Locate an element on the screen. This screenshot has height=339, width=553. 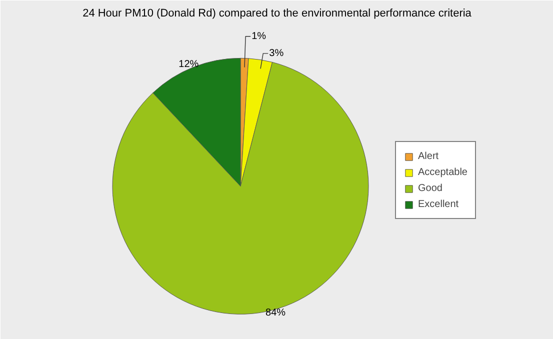
data-label: 12% is located at coordinates (188, 64).